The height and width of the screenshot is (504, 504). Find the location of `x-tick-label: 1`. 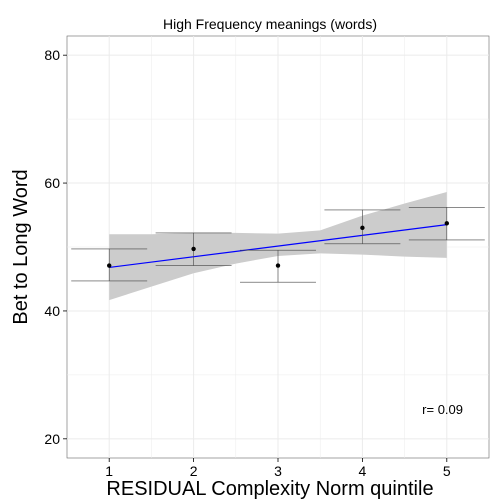

x-tick-label: 1 is located at coordinates (109, 471).